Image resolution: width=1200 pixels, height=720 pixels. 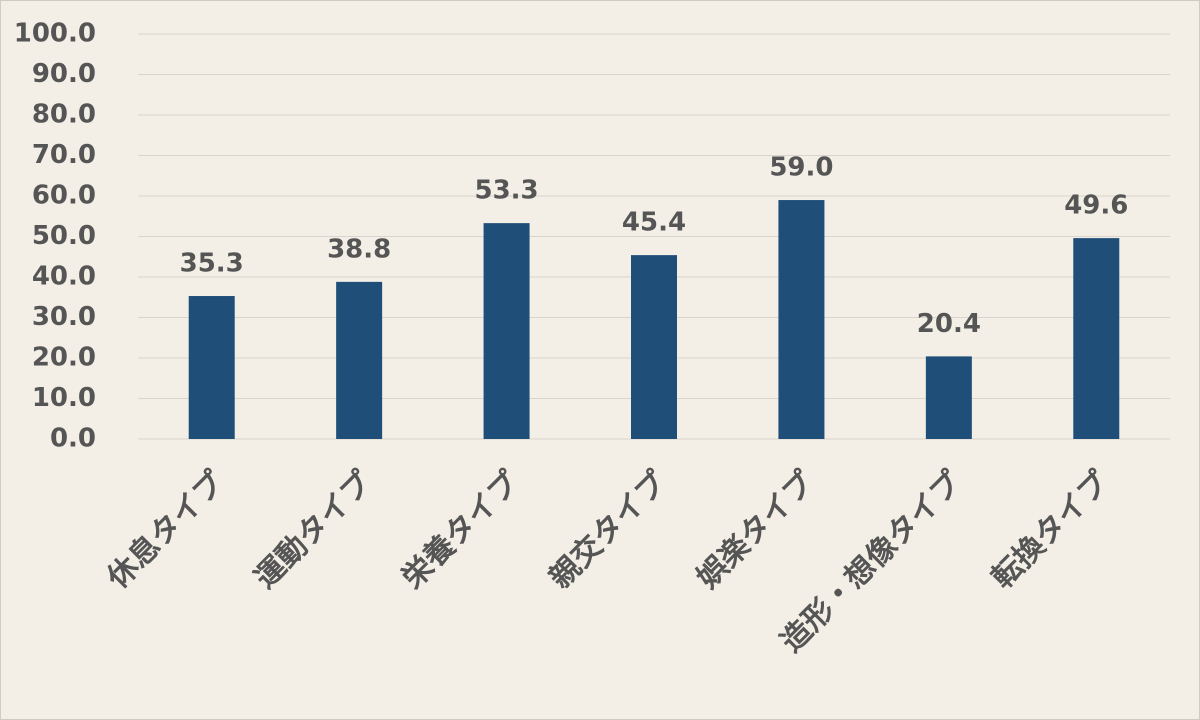 I want to click on y-tick-label: 100.0, so click(x=55, y=34).